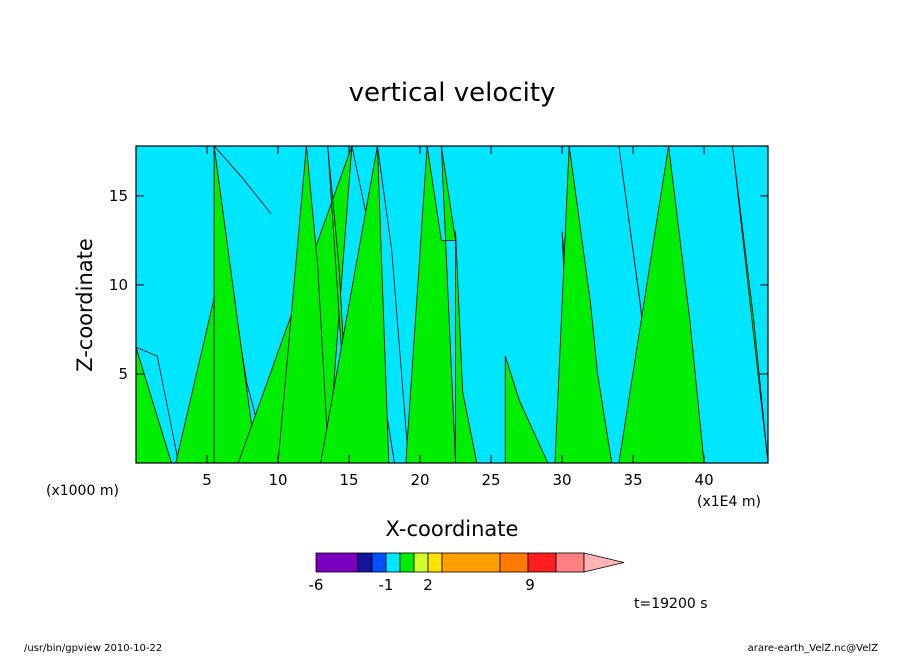 This screenshot has height=658, width=904. What do you see at coordinates (452, 93) in the screenshot?
I see `chart-title: vertical velocity` at bounding box center [452, 93].